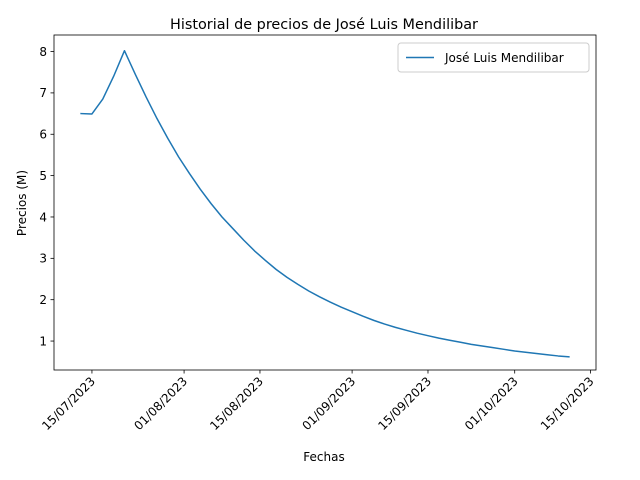 This screenshot has width=640, height=480. I want to click on y-tick-label: 7, so click(43, 93).